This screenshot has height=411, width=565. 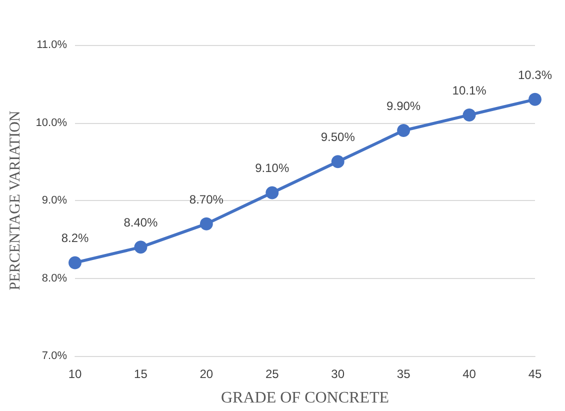 I want to click on x-axis-title: GRADE OF CONCRETE, so click(x=305, y=398).